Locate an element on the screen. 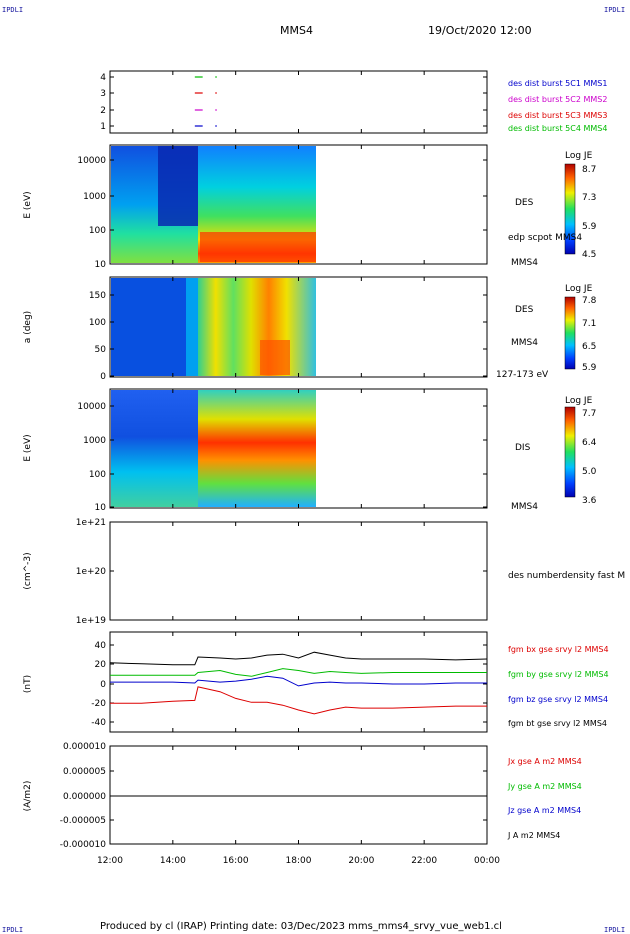 This screenshot has width=630, height=934. dis-energy-ytick-label: 100 is located at coordinates (97, 475).